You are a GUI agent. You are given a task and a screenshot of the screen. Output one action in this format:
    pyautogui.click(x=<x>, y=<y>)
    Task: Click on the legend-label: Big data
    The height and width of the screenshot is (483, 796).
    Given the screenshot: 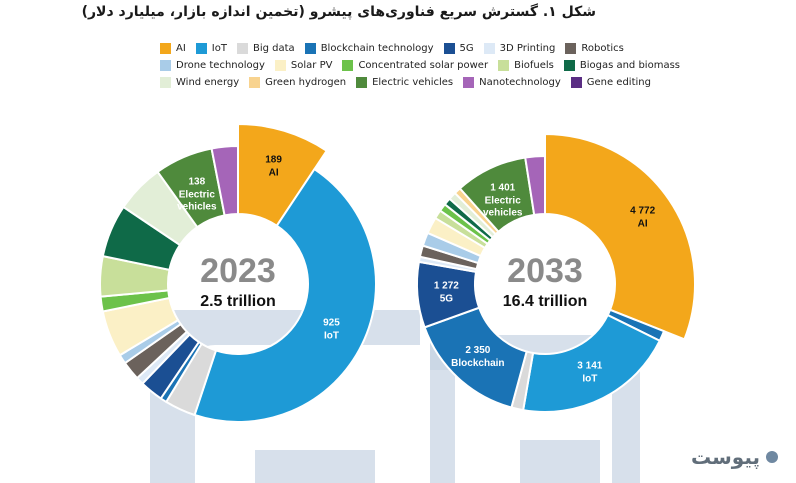 What is the action you would take?
    pyautogui.click(x=273, y=48)
    